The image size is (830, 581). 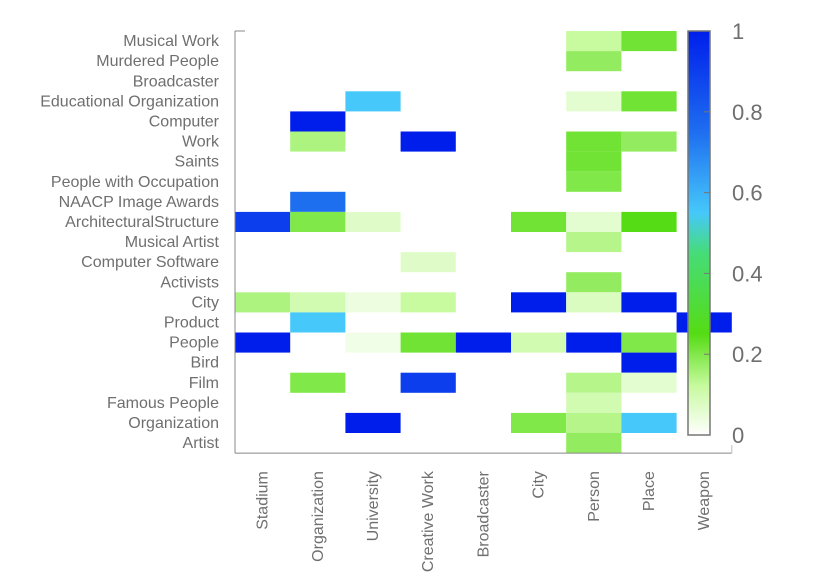 What do you see at coordinates (539, 485) in the screenshot?
I see `x-tick-label: City` at bounding box center [539, 485].